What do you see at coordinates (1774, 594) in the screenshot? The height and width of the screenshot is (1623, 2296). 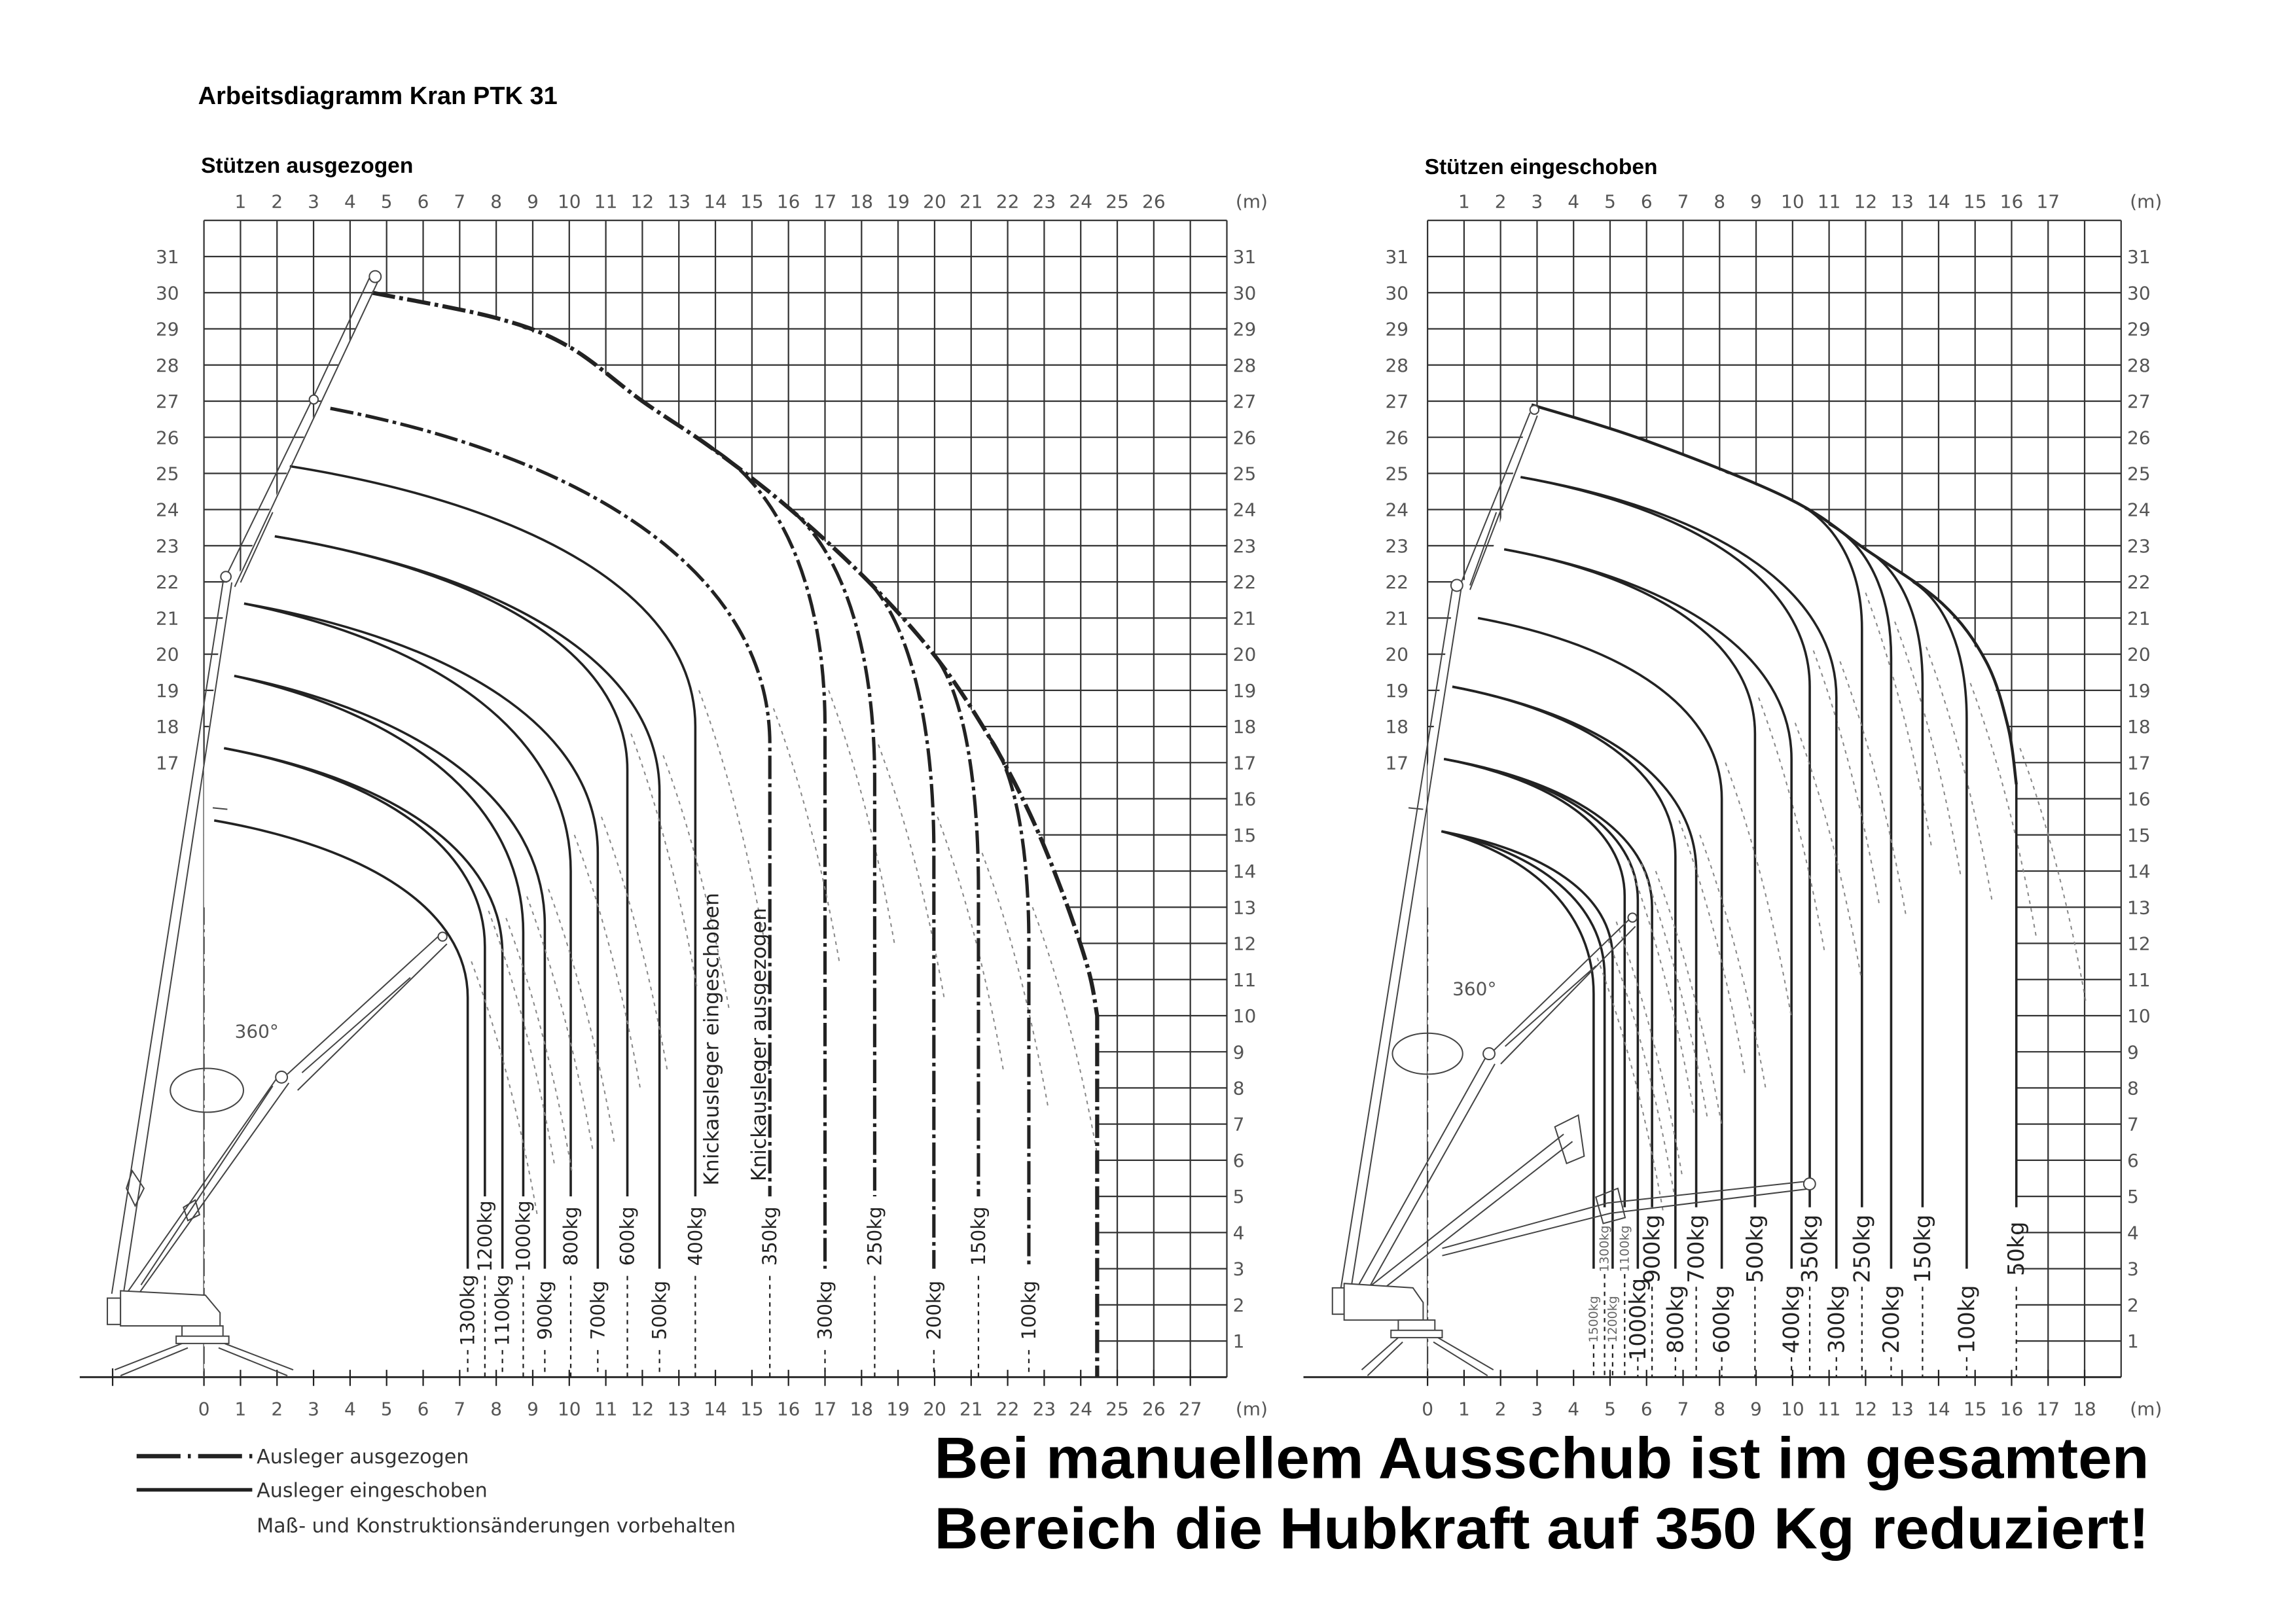 I see `envelope-curve` at bounding box center [1774, 594].